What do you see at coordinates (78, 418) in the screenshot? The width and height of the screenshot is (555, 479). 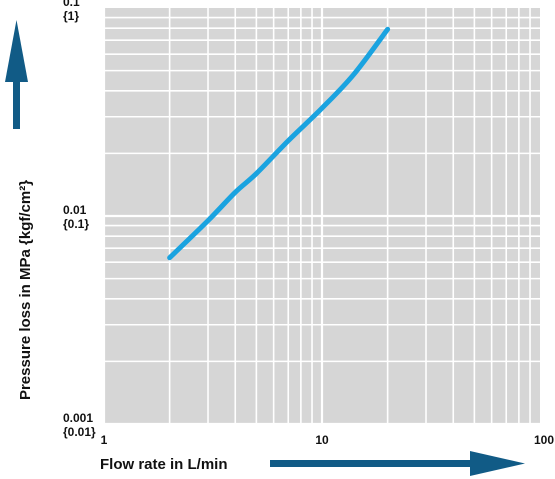 I see `y-tick-label: 0.001` at bounding box center [78, 418].